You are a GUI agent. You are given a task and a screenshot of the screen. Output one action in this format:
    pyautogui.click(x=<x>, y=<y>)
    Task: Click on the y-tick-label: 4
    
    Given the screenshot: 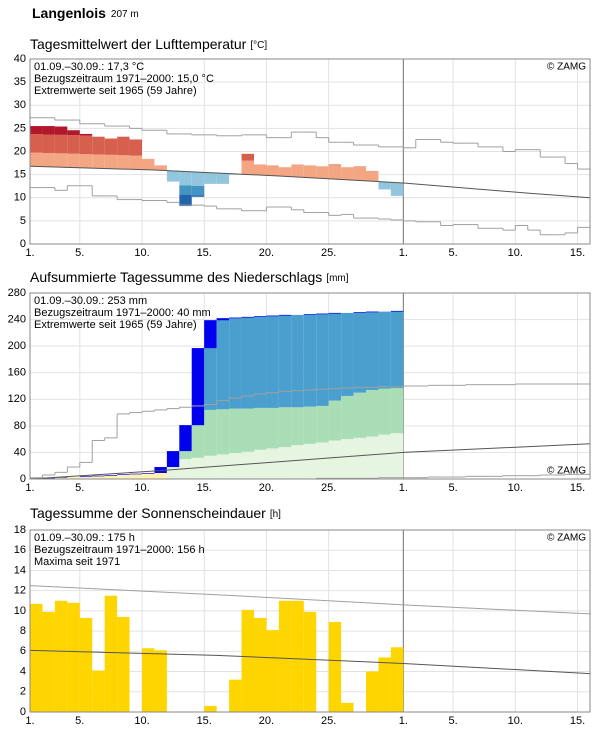 What is the action you would take?
    pyautogui.click(x=23, y=671)
    